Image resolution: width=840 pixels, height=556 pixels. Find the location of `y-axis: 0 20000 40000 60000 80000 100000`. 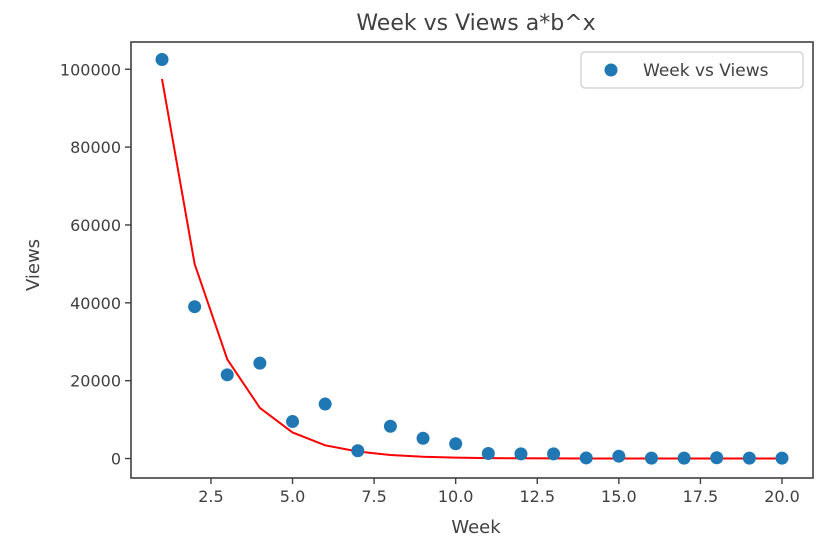

y-axis: 0 20000 40000 60000 80000 100000 is located at coordinates (95, 264).